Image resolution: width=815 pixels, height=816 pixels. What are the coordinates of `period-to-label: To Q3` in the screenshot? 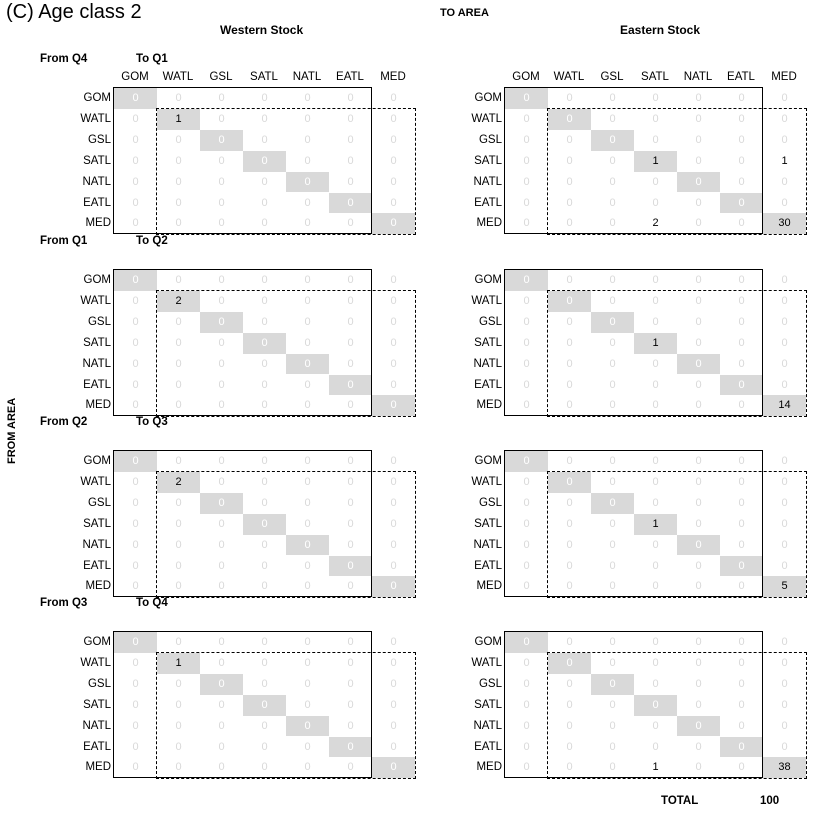 It's located at (152, 422).